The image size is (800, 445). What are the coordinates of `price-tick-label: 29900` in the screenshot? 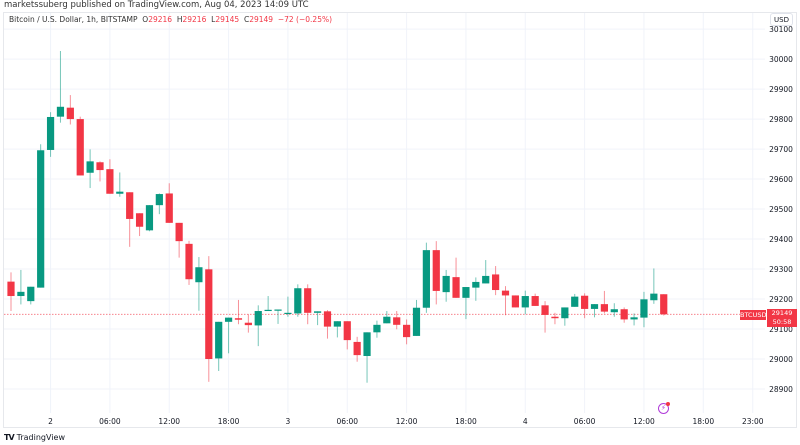 It's located at (781, 89).